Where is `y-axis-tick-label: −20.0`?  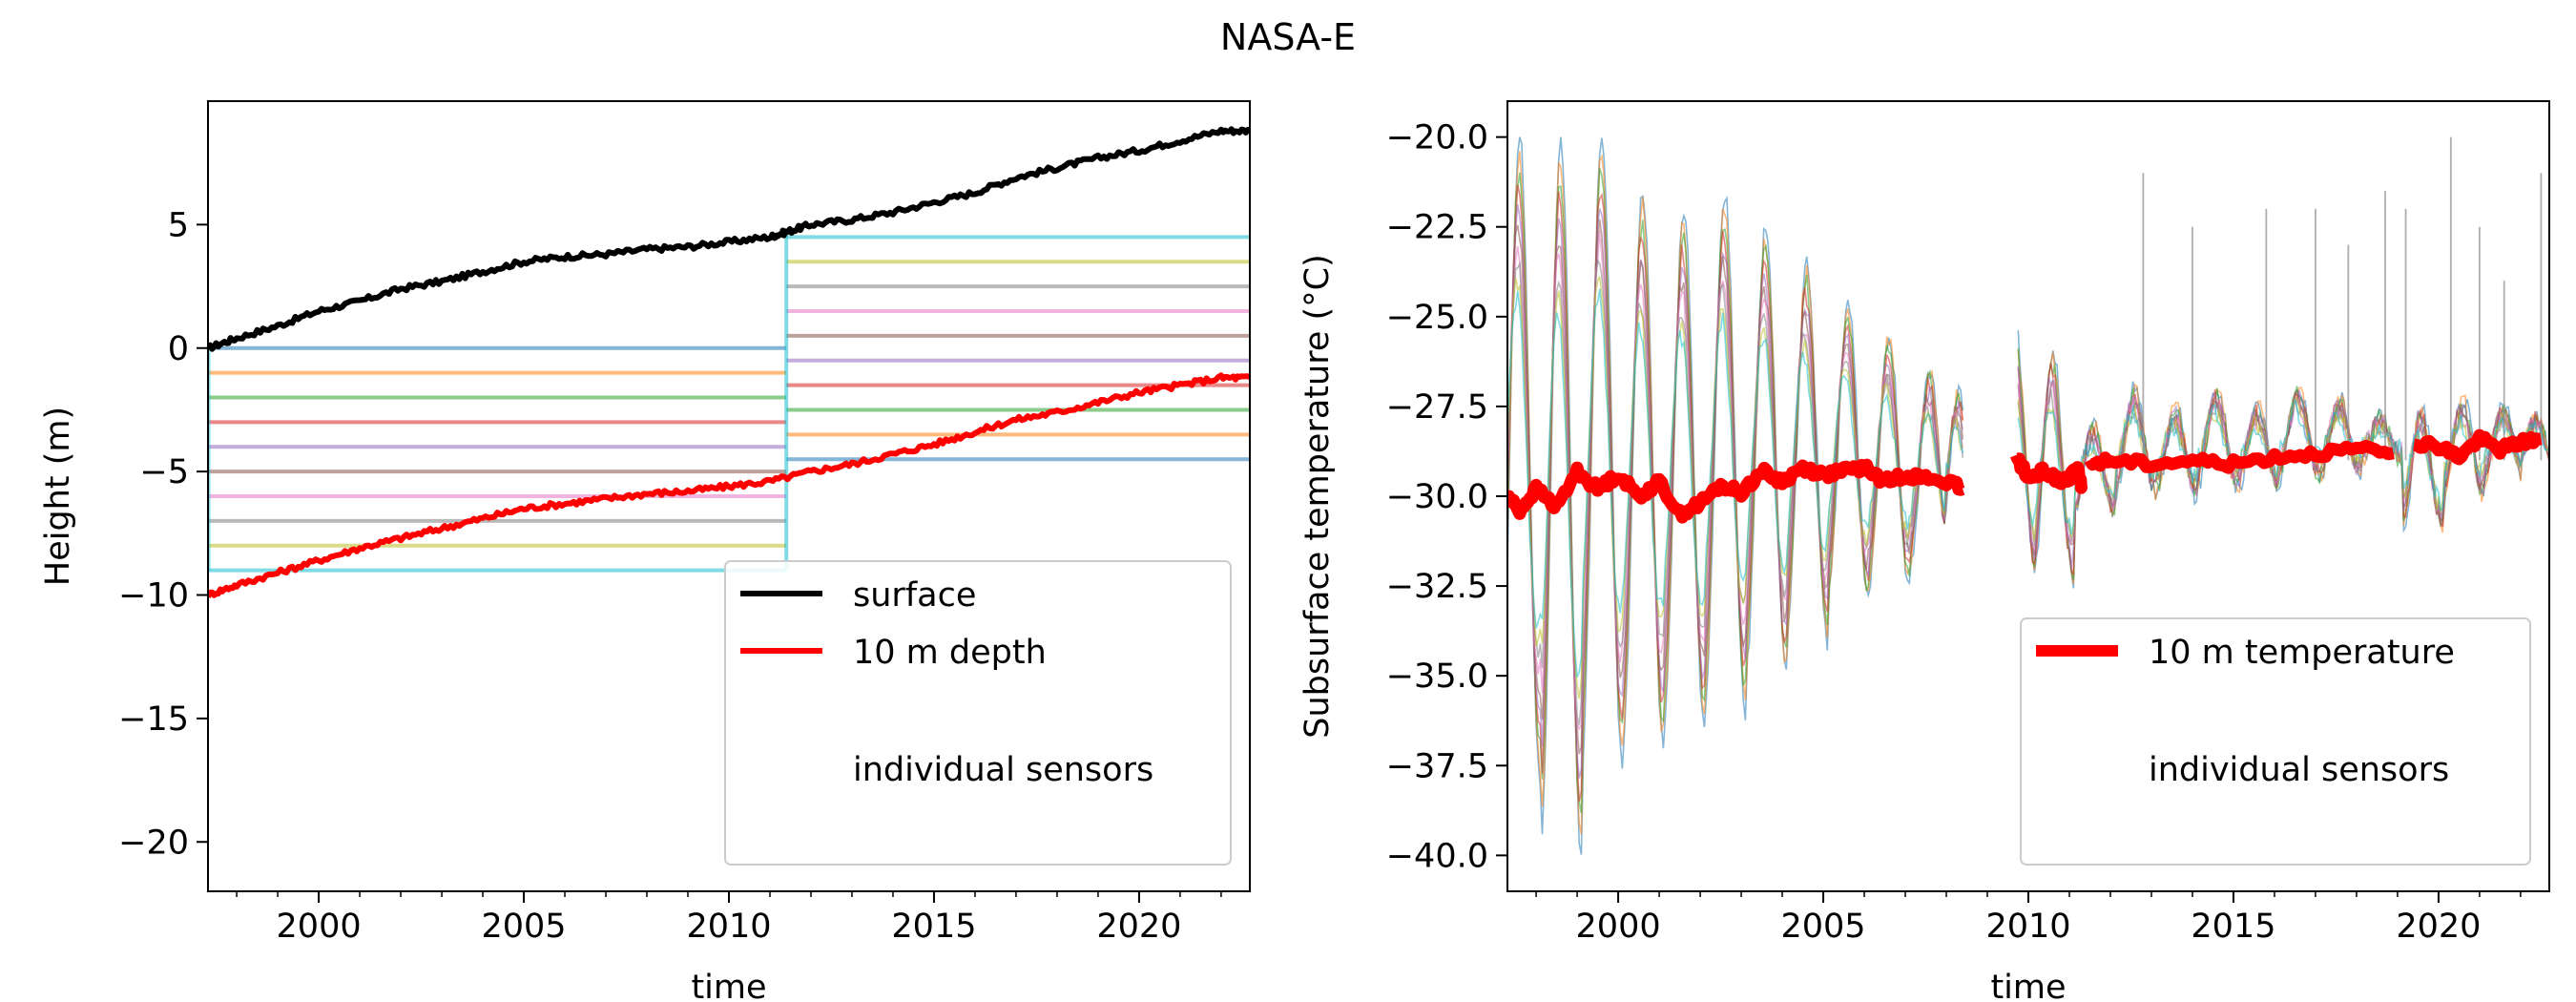 y-axis-tick-label: −20.0 is located at coordinates (1437, 138).